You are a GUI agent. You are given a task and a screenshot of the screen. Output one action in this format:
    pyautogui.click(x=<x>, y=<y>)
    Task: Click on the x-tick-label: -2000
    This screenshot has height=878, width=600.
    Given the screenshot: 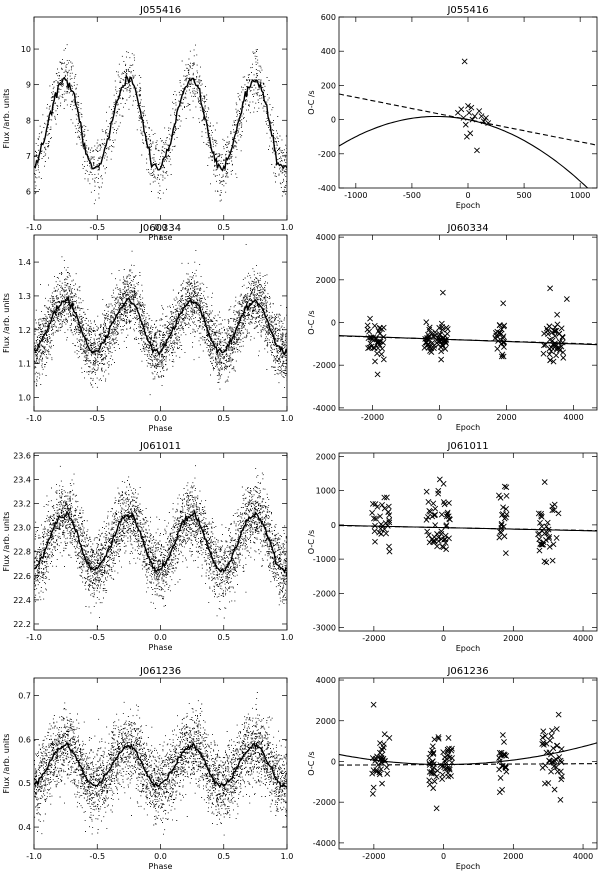 What is the action you would take?
    pyautogui.click(x=373, y=638)
    